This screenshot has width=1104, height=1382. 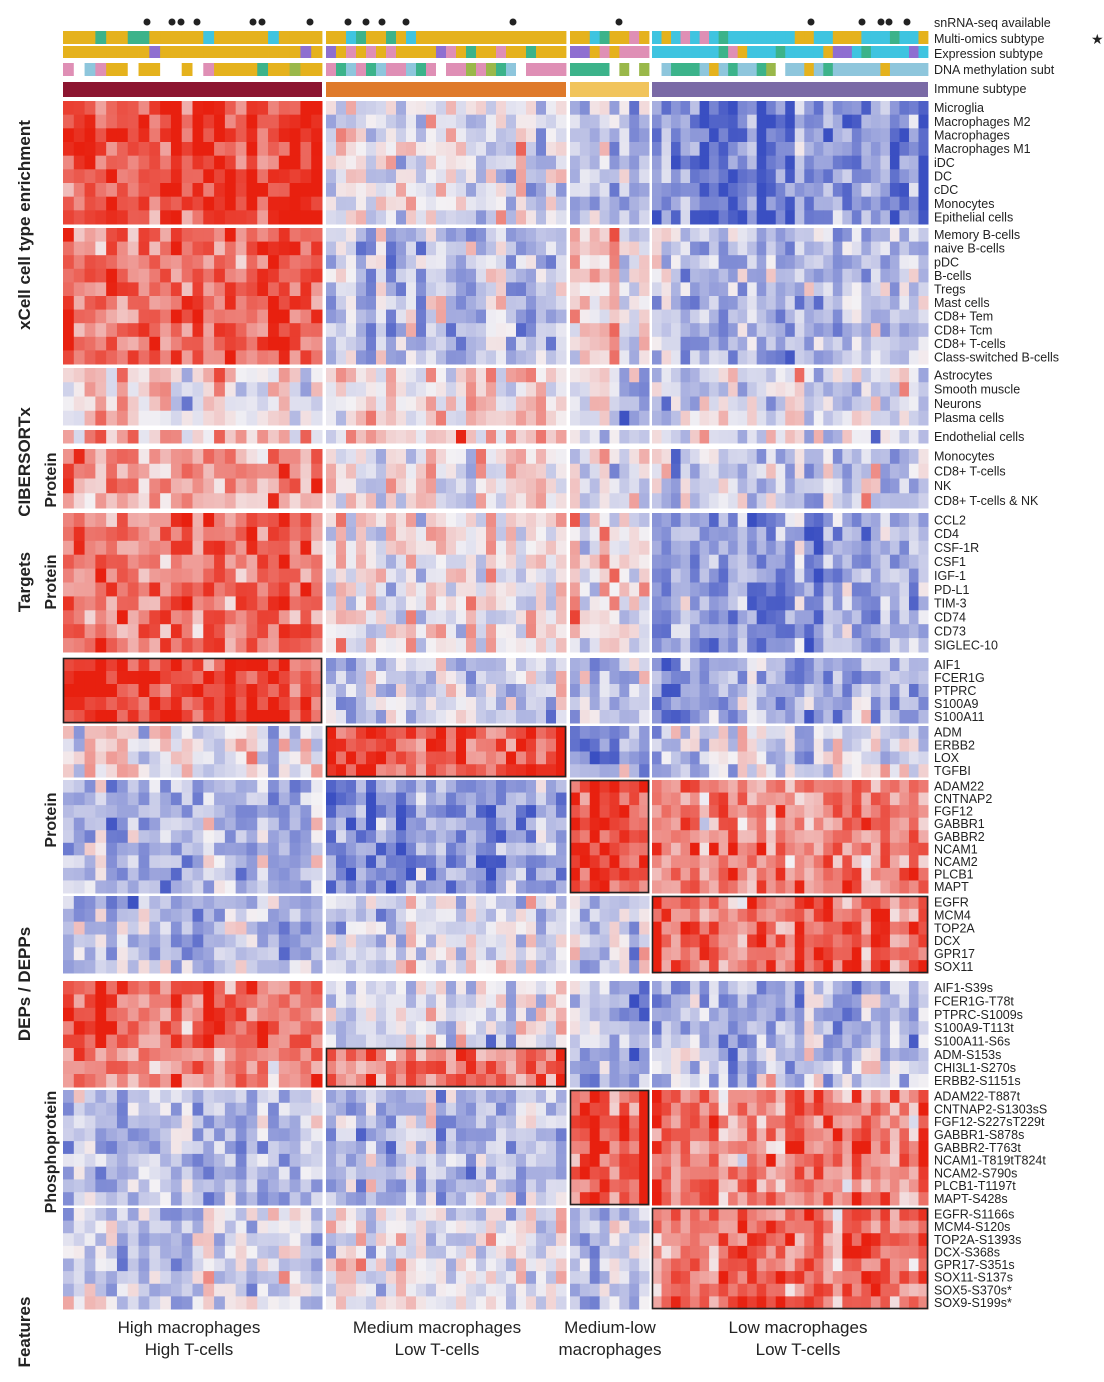 I want to click on row-label: Neurons, so click(x=957, y=404).